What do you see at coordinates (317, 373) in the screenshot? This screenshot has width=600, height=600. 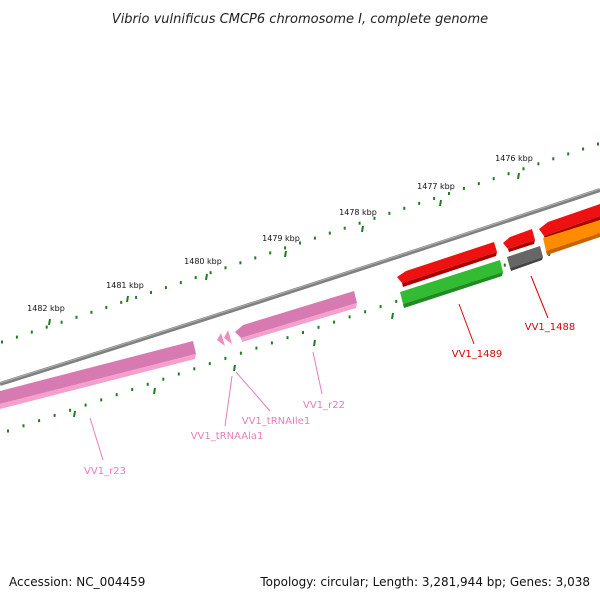 I see `leader-vv1-r22` at bounding box center [317, 373].